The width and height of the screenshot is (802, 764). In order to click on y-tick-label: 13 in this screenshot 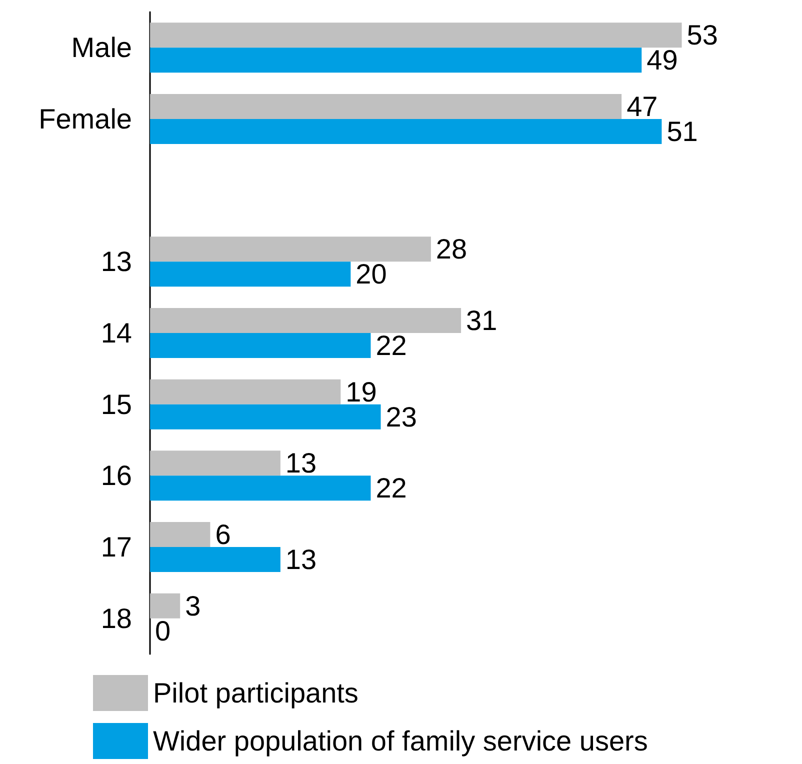, I will do `click(116, 262)`.